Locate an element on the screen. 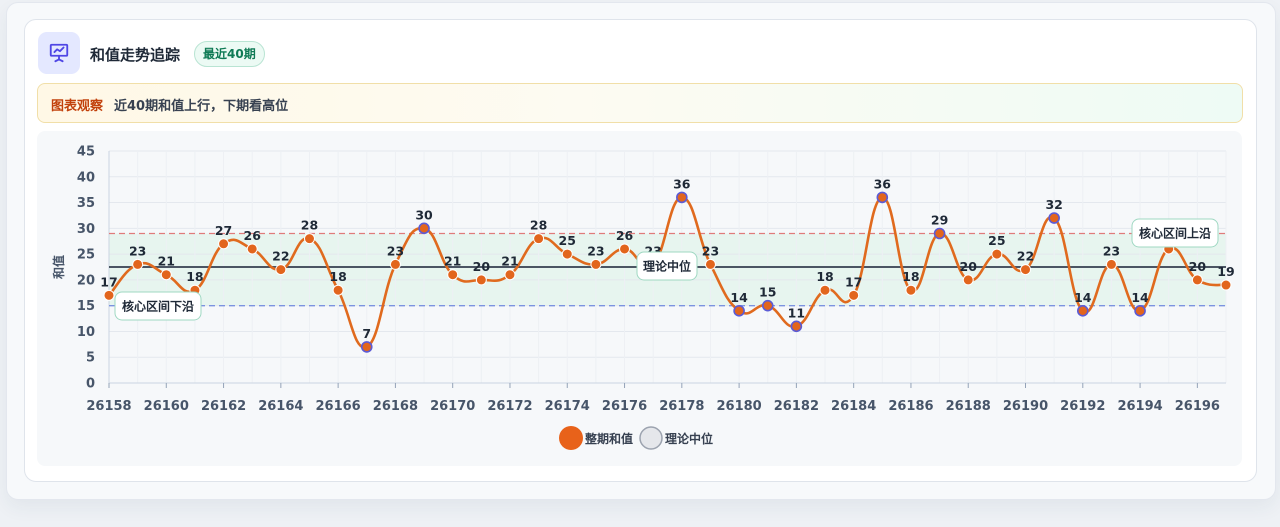  y-tick-label: 20 is located at coordinates (86, 280).